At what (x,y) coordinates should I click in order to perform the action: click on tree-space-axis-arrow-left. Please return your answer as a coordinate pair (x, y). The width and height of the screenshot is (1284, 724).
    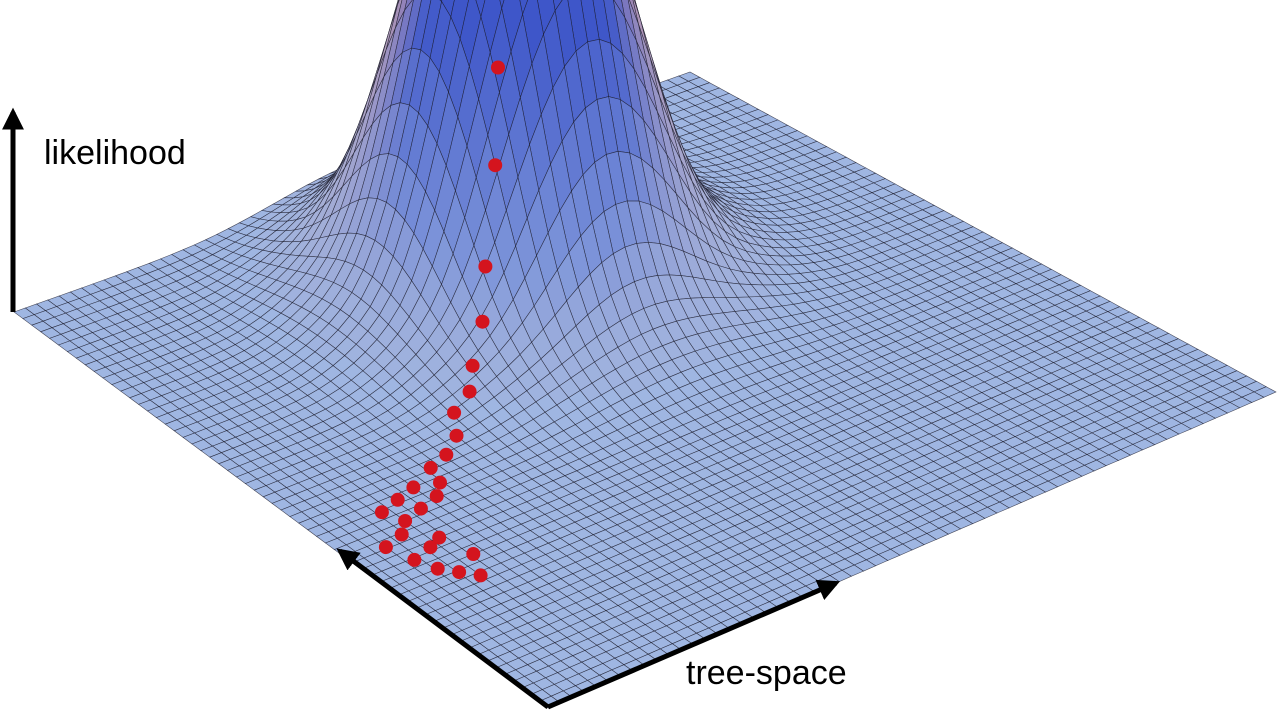
    Looking at the image, I should click on (443, 628).